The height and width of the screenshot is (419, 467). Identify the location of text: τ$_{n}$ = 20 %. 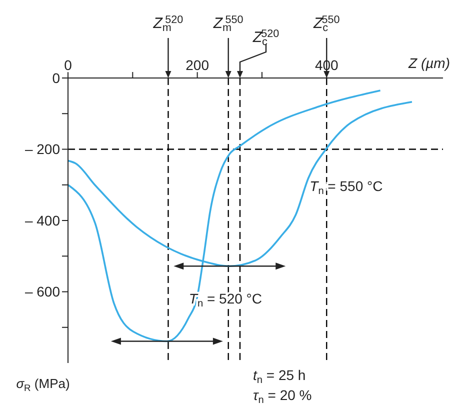
(282, 396).